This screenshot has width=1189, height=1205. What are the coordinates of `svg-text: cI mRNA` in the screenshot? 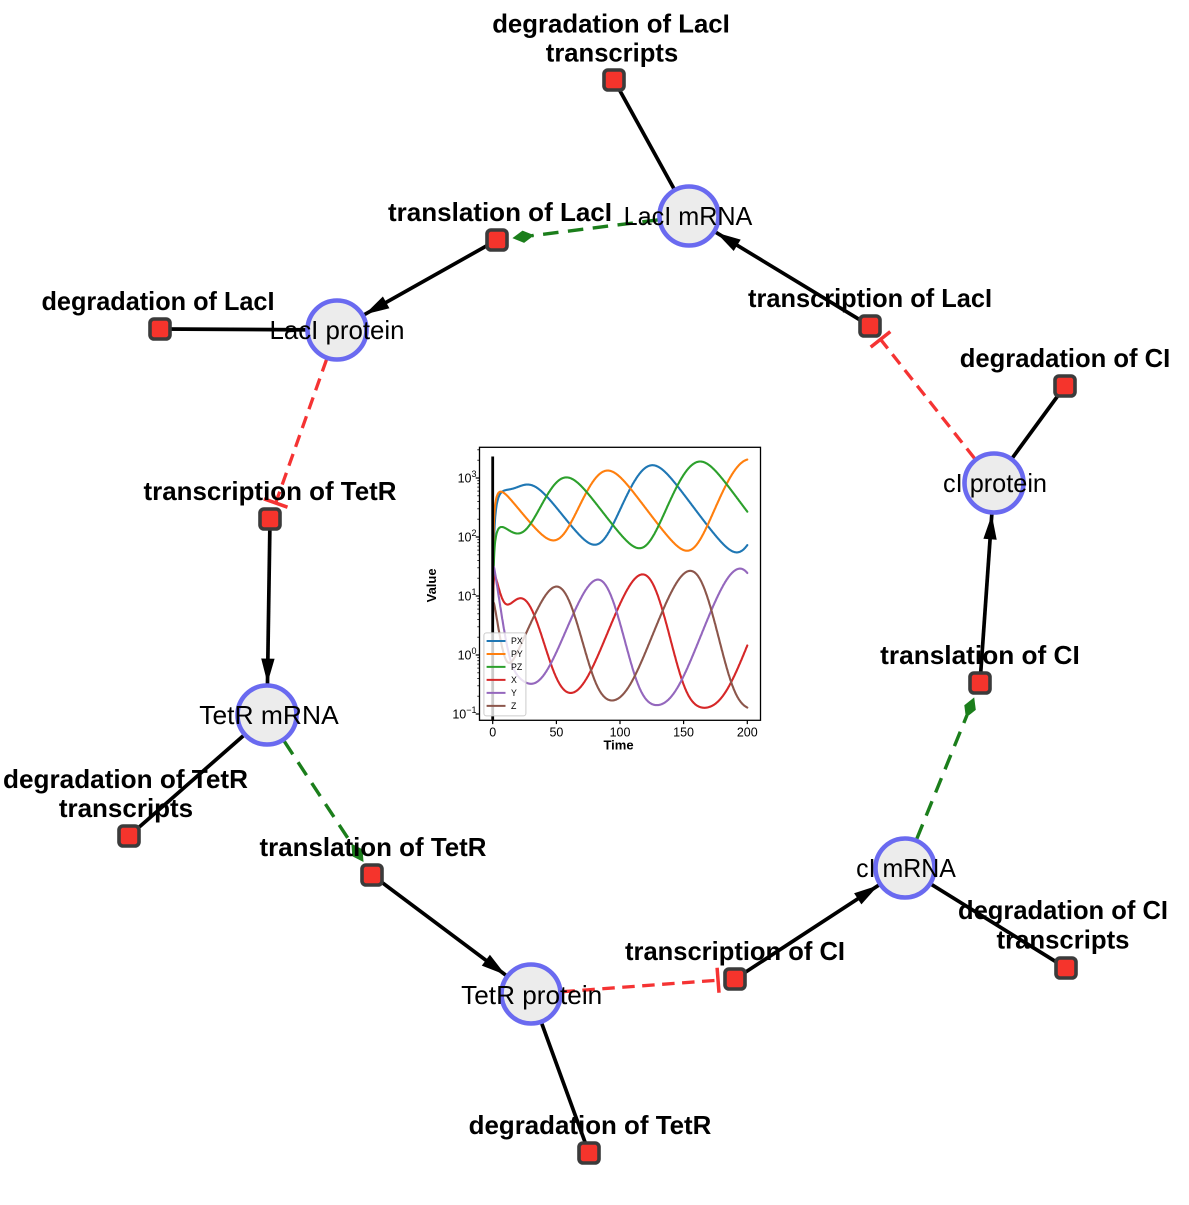 It's located at (906, 868).